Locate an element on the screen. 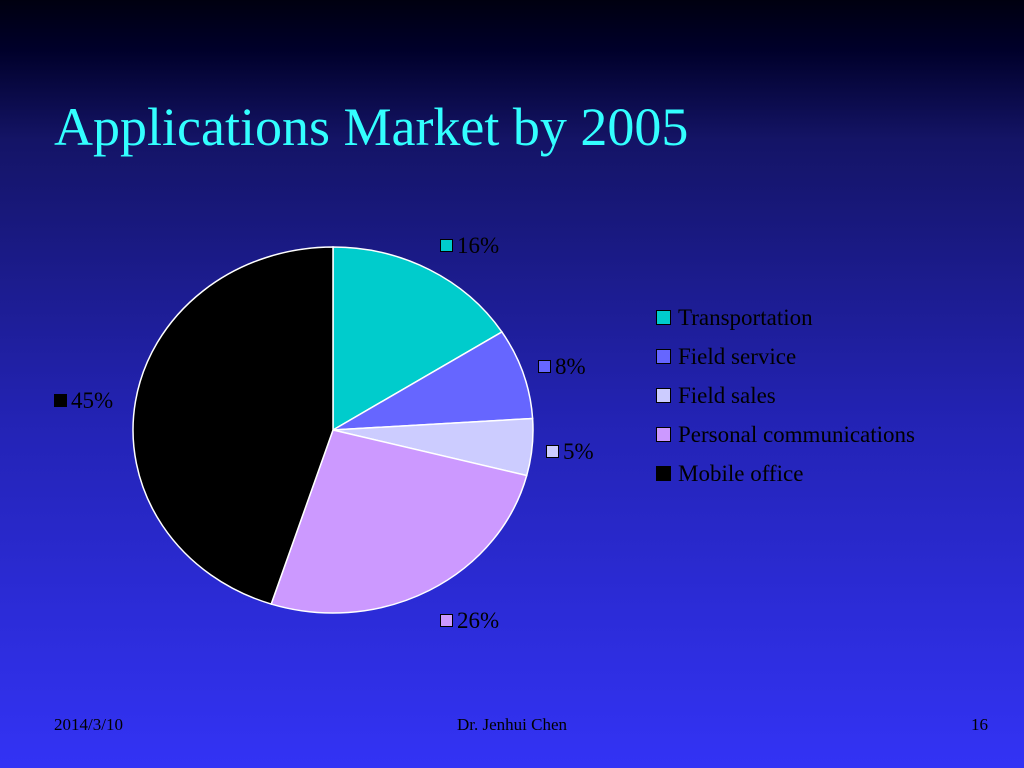 The image size is (1024, 768). legend-label: Transportation is located at coordinates (745, 317).